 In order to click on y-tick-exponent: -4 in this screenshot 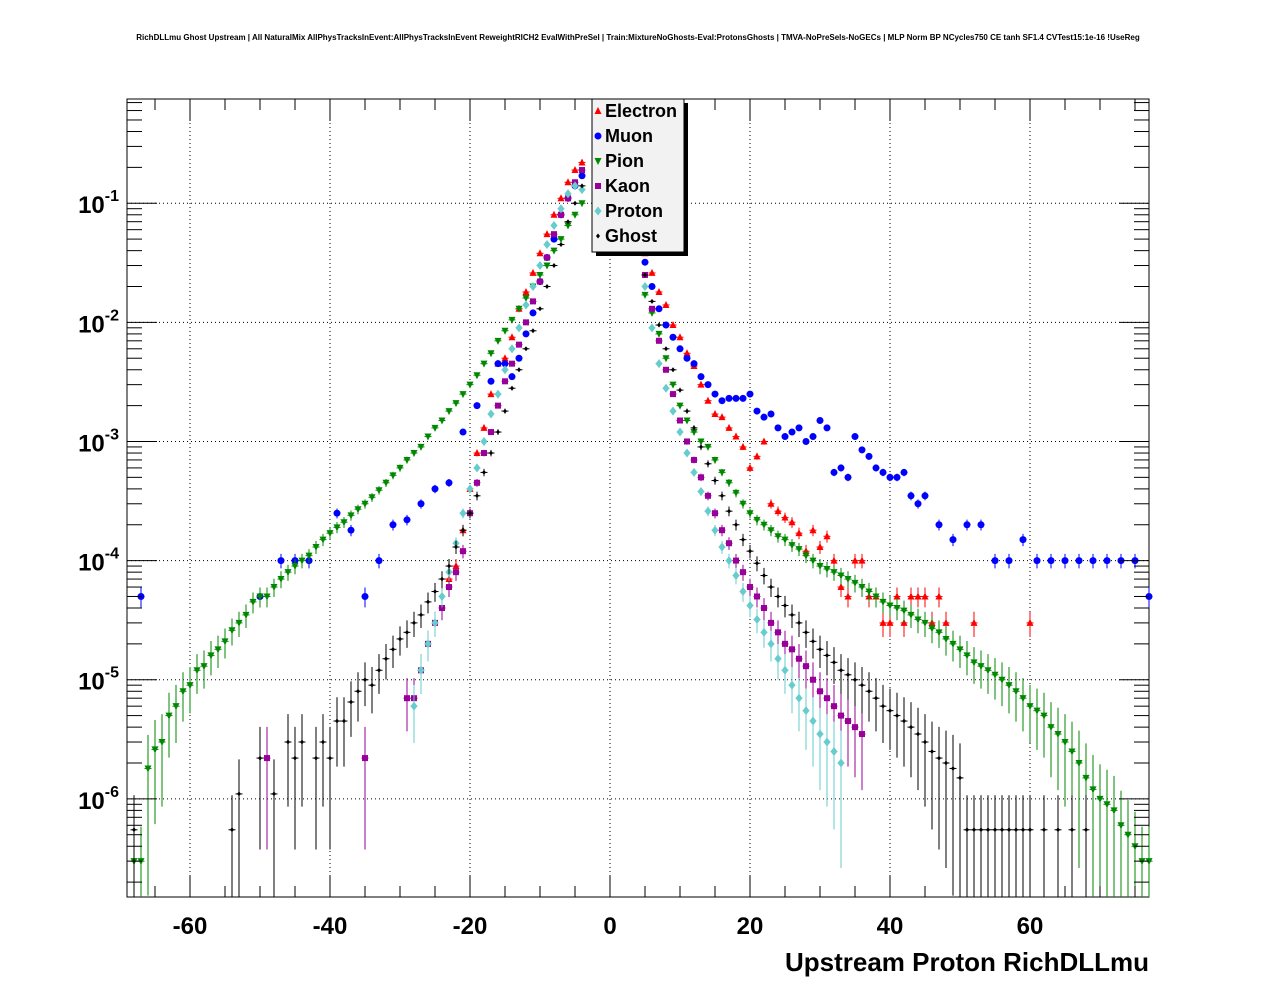, I will do `click(112, 554)`.